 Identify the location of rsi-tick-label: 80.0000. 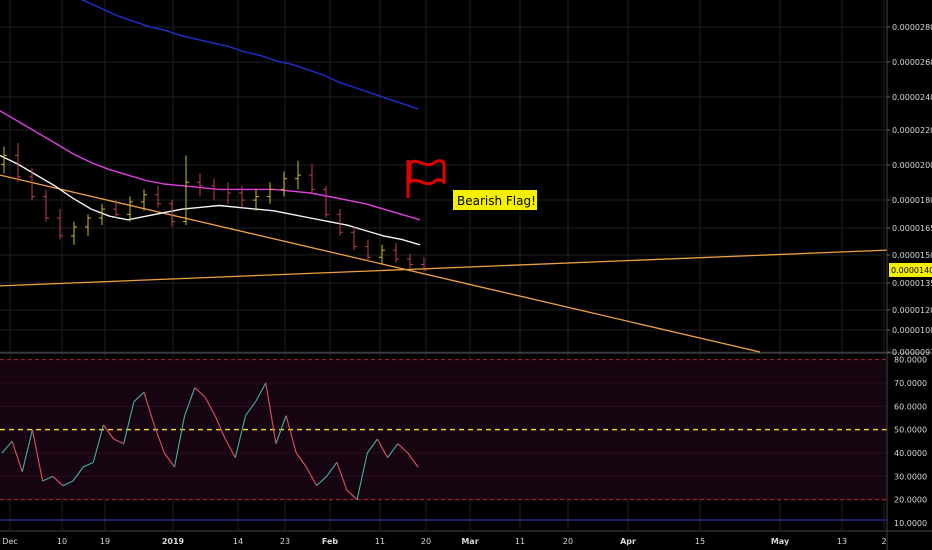
(910, 360).